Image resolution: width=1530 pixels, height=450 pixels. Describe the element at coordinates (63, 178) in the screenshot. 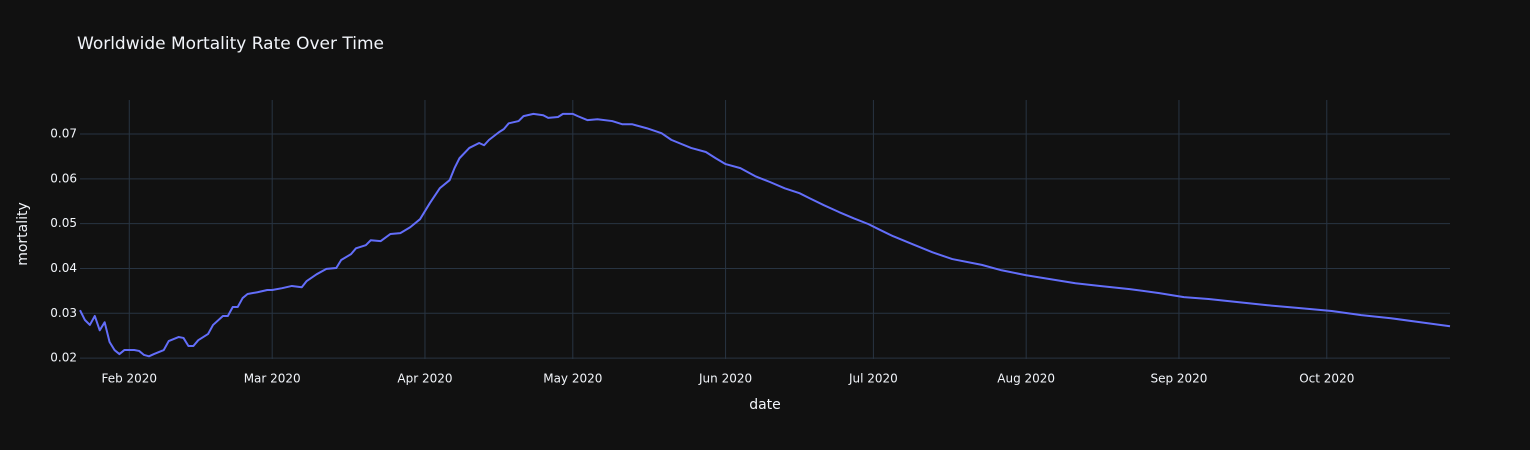

I see `y-tick-label: 0.06` at that location.